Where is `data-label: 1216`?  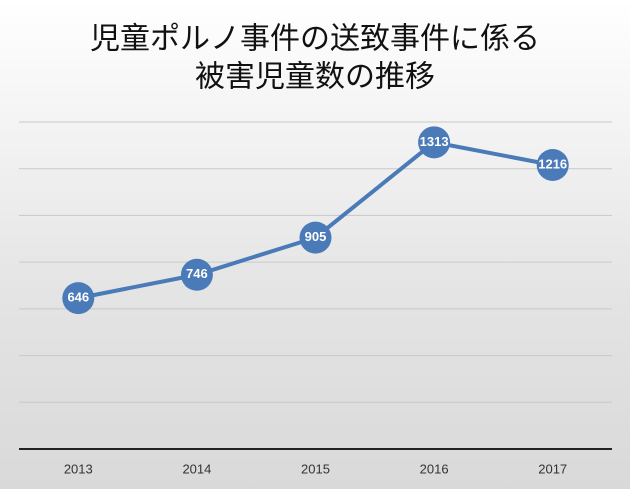
data-label: 1216 is located at coordinates (552, 163).